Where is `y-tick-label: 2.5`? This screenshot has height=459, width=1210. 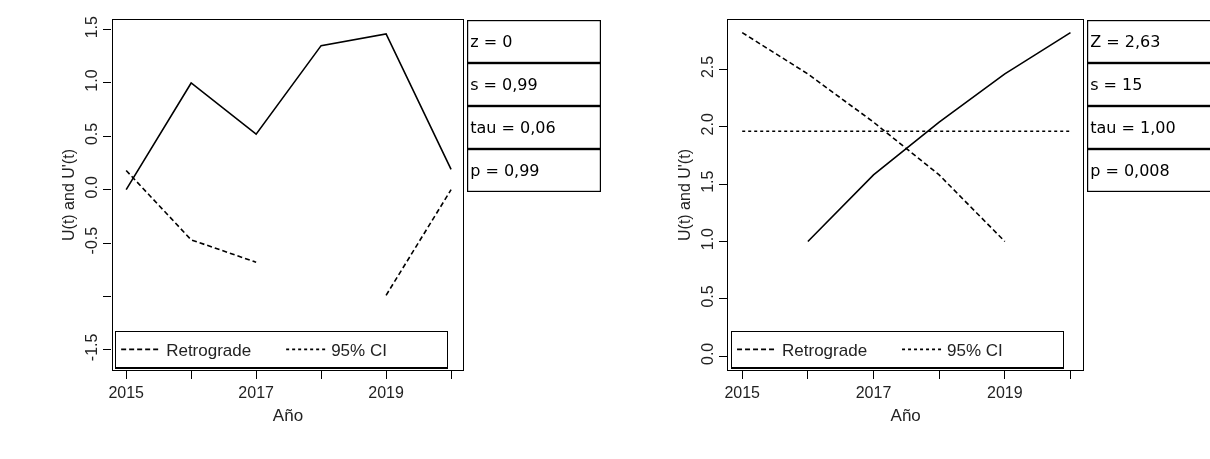
y-tick-label: 2.5 is located at coordinates (707, 67).